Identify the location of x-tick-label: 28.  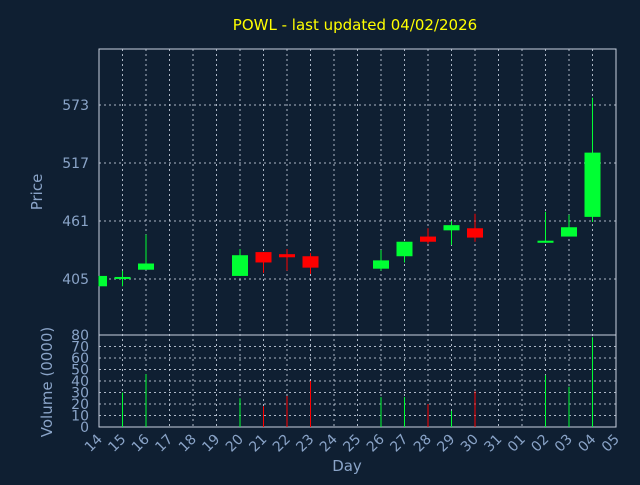
(423, 444).